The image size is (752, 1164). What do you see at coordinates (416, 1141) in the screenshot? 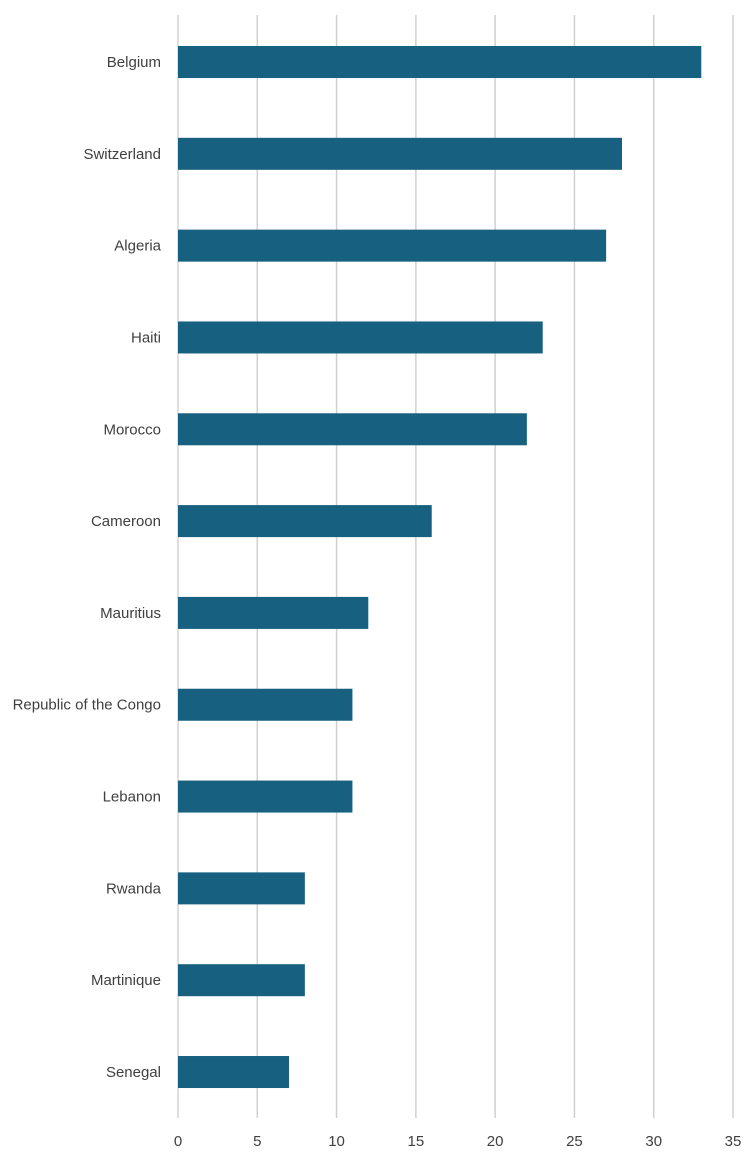
I see `x-tick-label: 15` at bounding box center [416, 1141].